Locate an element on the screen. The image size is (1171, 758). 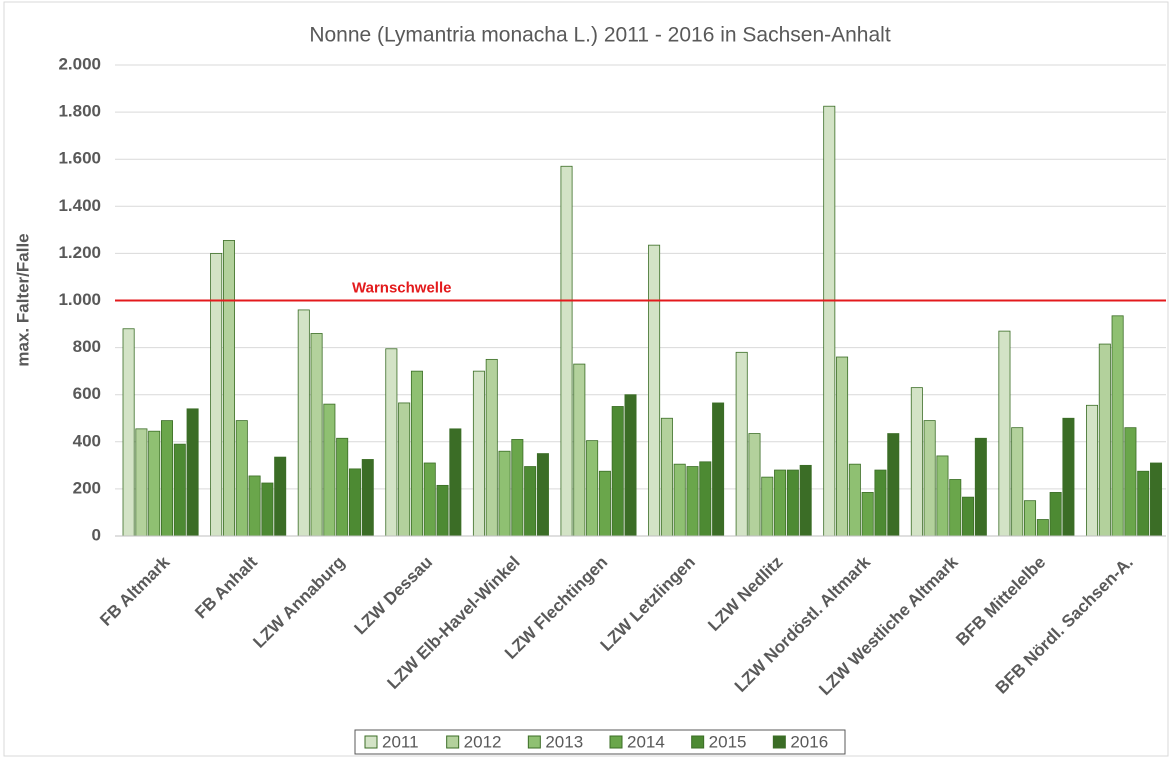
y-tick-label: 1.800 is located at coordinates (79, 111).